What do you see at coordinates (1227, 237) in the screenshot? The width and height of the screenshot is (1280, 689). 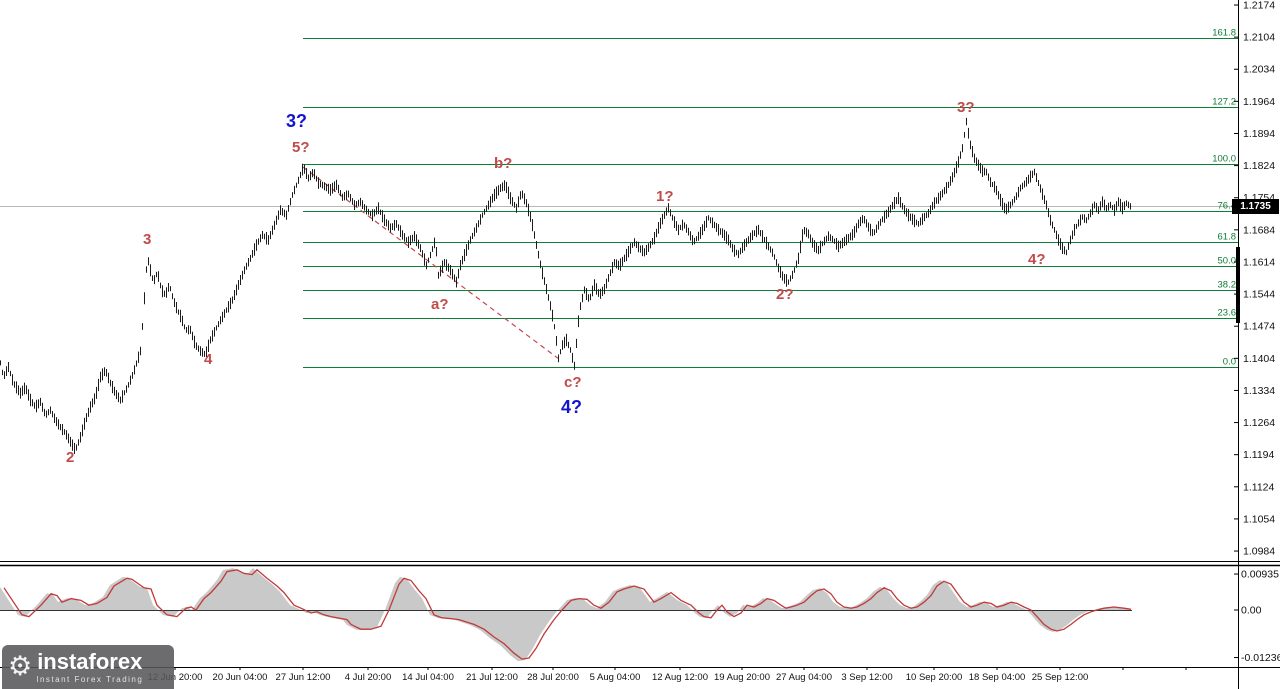 I see `fib-label: 61.8` at bounding box center [1227, 237].